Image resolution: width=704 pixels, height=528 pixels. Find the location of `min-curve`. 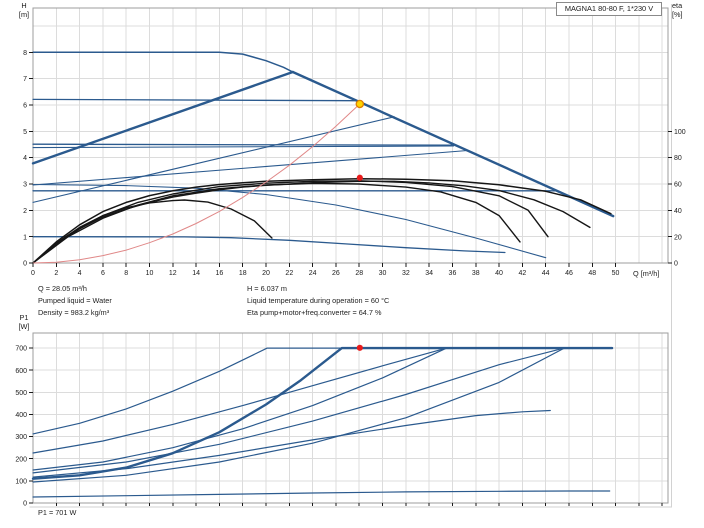

min-curve is located at coordinates (269, 245).